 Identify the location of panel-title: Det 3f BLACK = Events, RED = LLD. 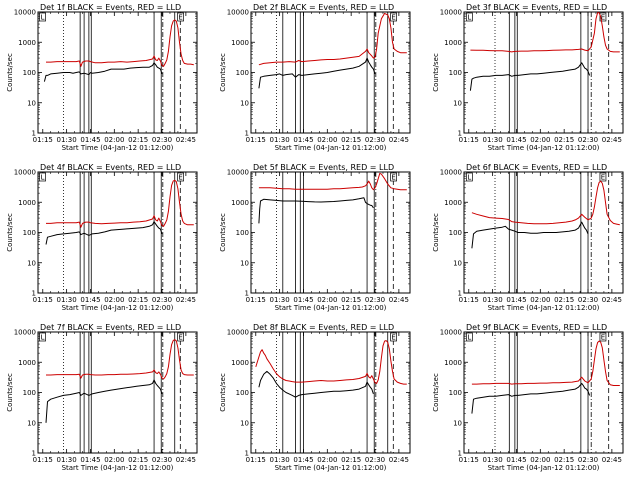
(536, 7).